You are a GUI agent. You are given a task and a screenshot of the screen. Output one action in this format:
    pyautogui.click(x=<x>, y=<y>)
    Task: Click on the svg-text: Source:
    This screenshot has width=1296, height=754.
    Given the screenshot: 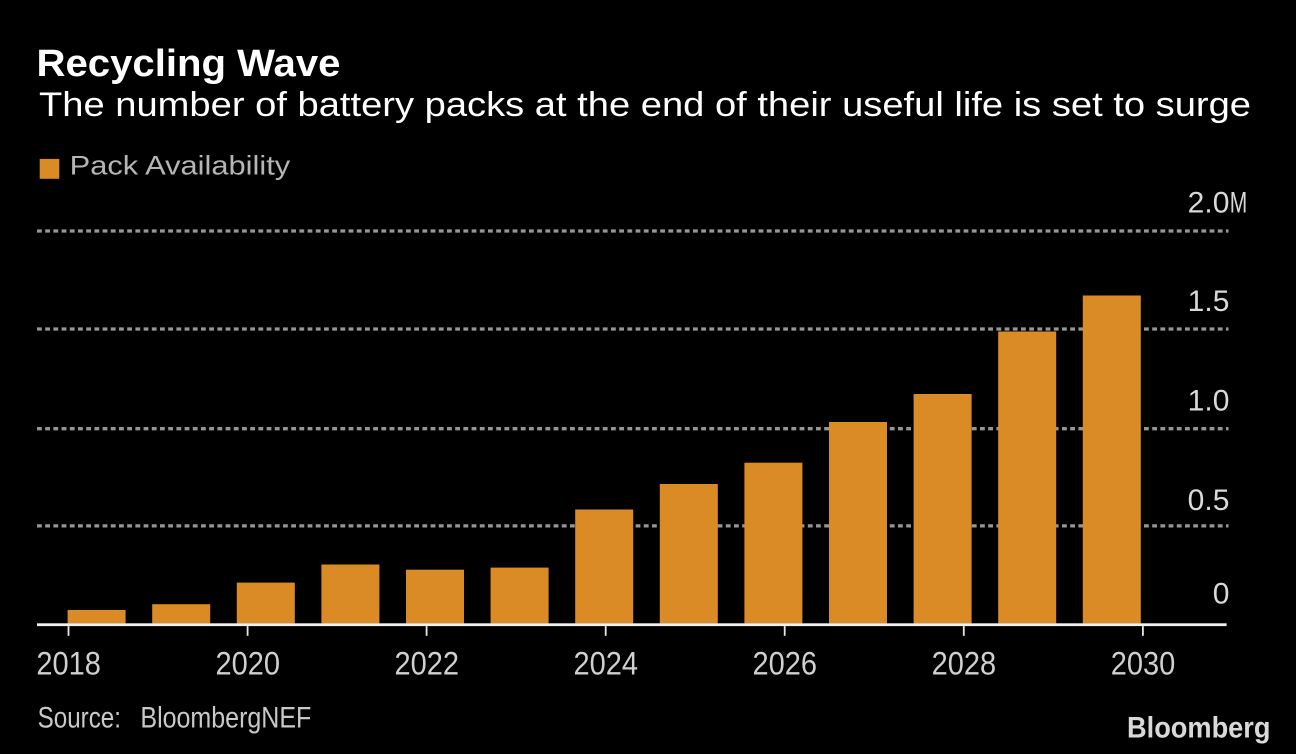 What is the action you would take?
    pyautogui.click(x=79, y=717)
    